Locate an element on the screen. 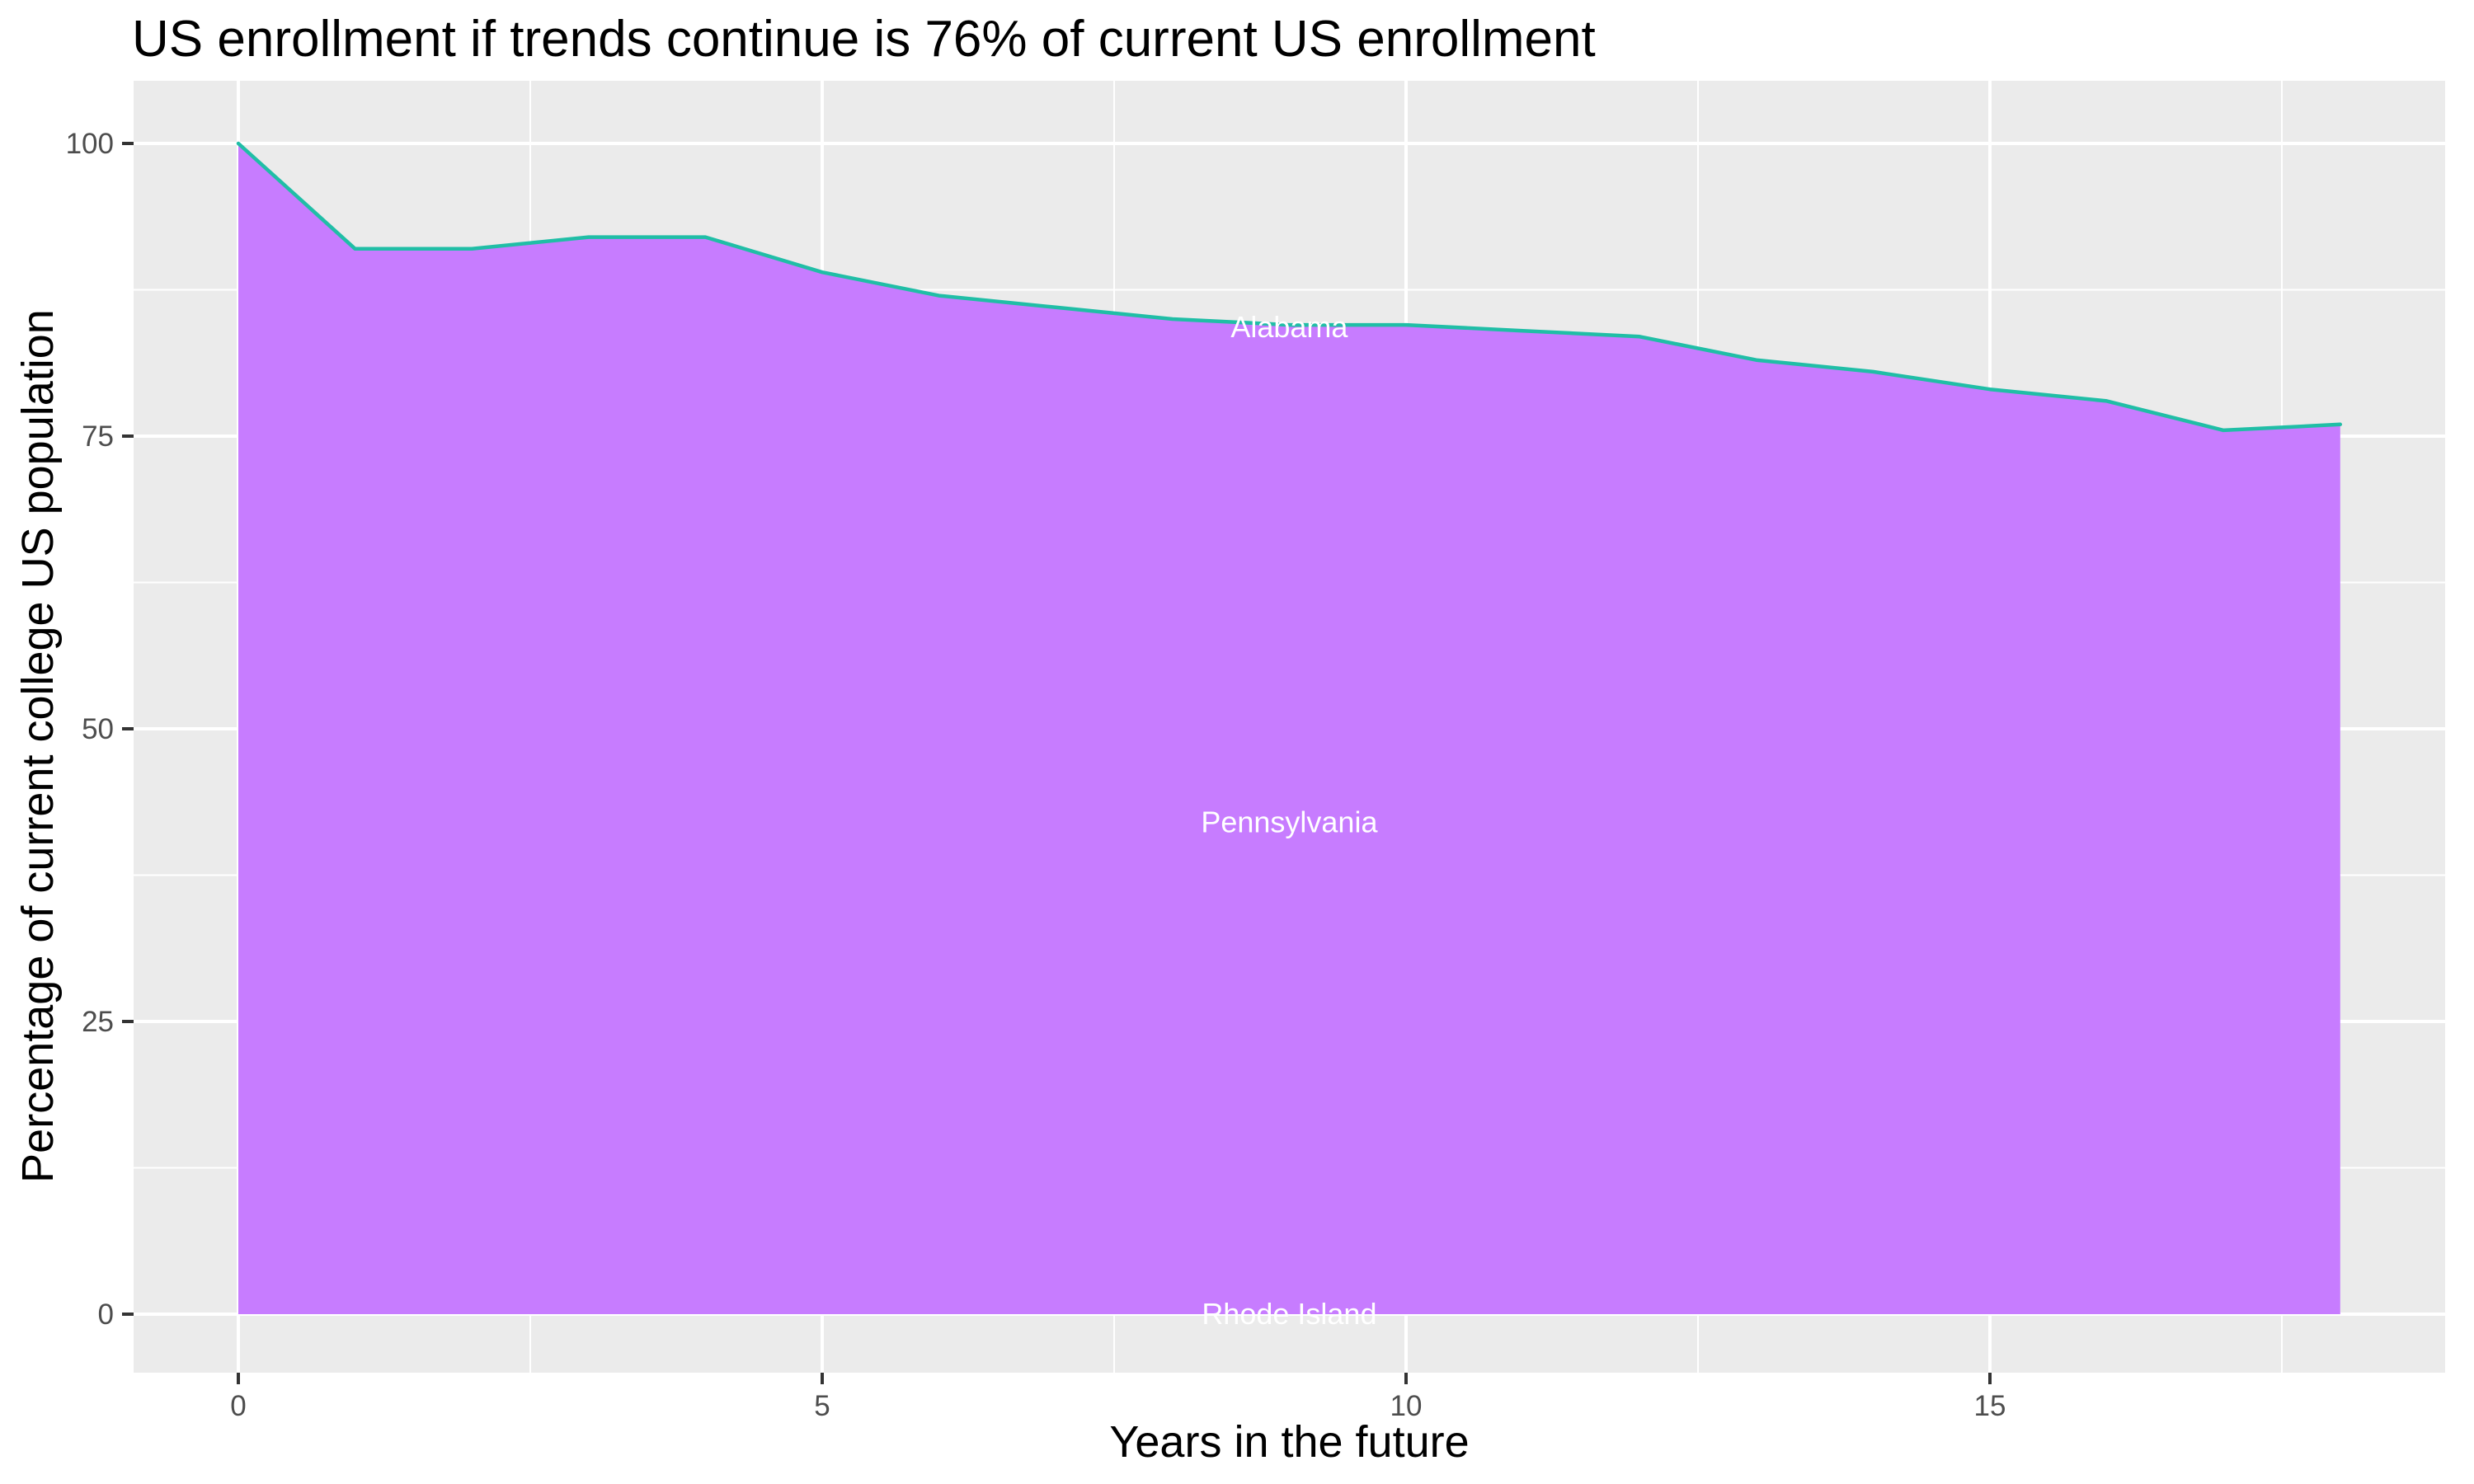  y-tick-label: 0 is located at coordinates (106, 1314).